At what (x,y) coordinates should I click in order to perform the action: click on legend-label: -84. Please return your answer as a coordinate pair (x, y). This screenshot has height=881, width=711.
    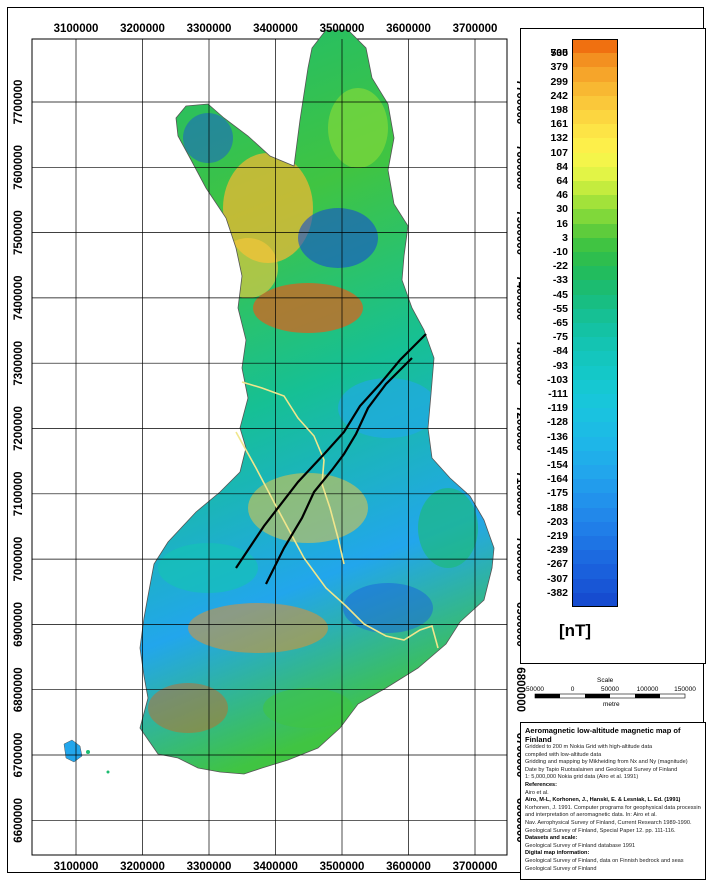
    Looking at the image, I should click on (560, 351).